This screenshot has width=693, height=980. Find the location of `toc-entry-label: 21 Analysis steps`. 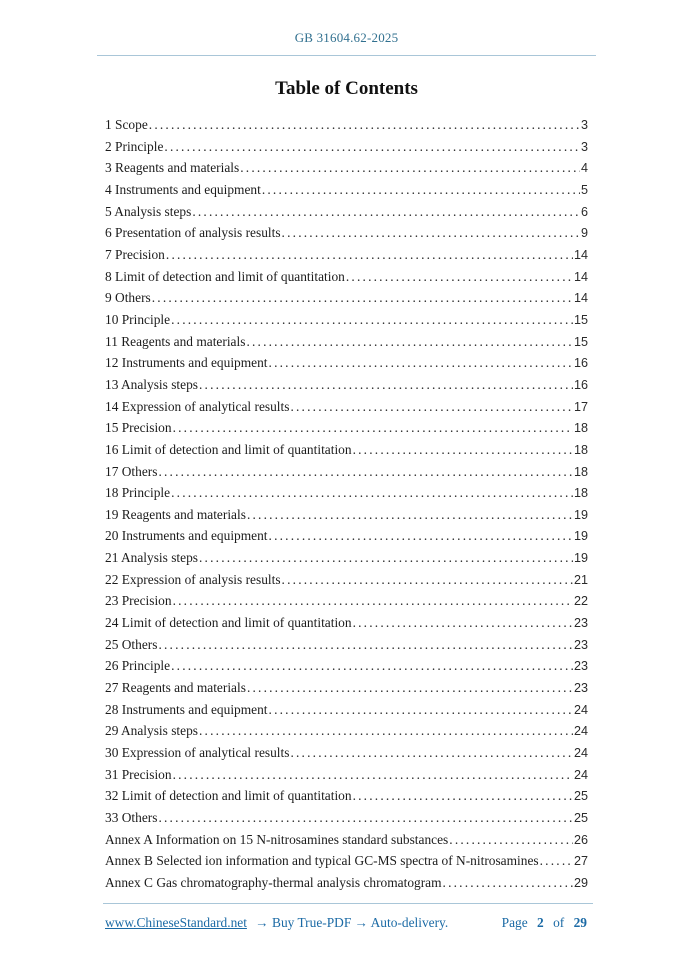

toc-entry-label: 21 Analysis steps is located at coordinates (151, 558).